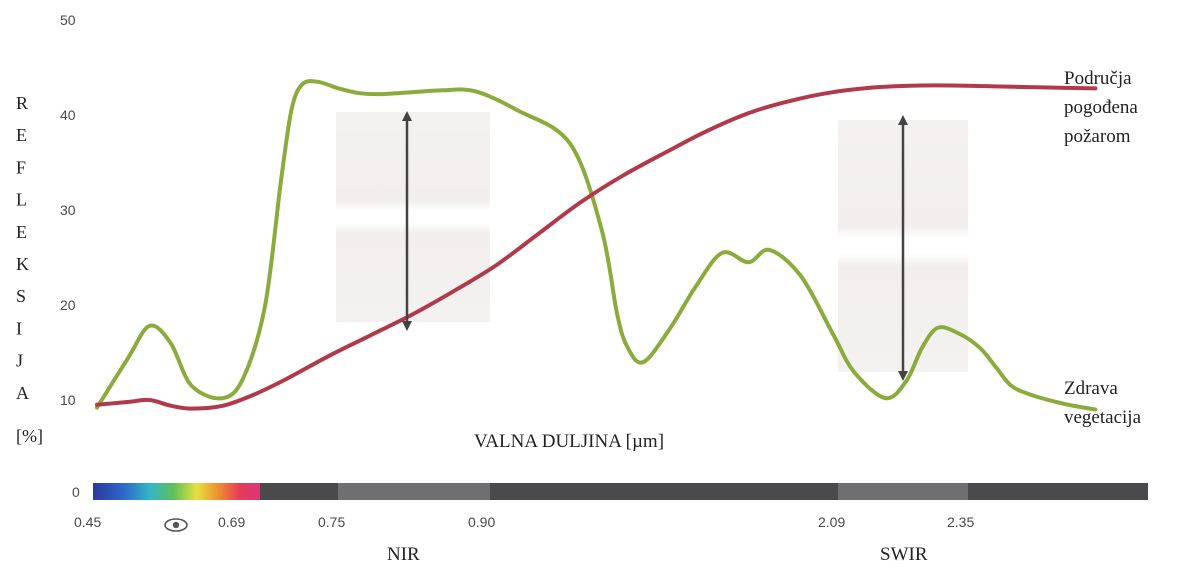 The width and height of the screenshot is (1186, 572). I want to click on spectrum-tick-label: 0.75, so click(331, 522).